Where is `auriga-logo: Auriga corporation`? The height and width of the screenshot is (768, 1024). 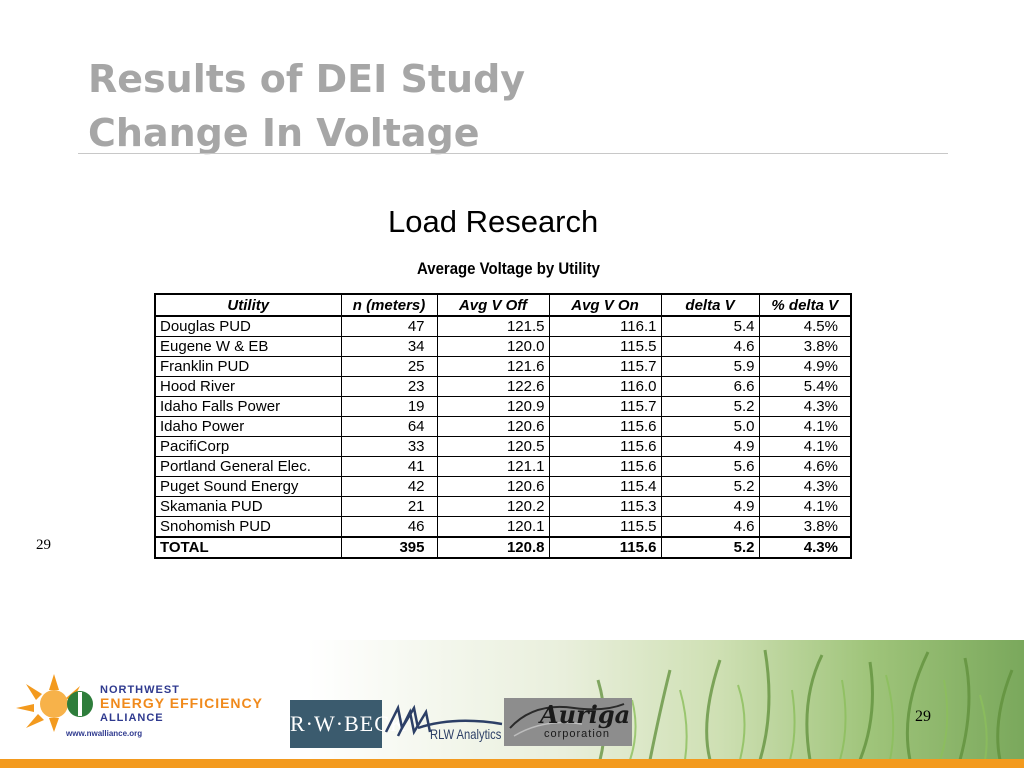
auriga-logo: Auriga corporation is located at coordinates (568, 722).